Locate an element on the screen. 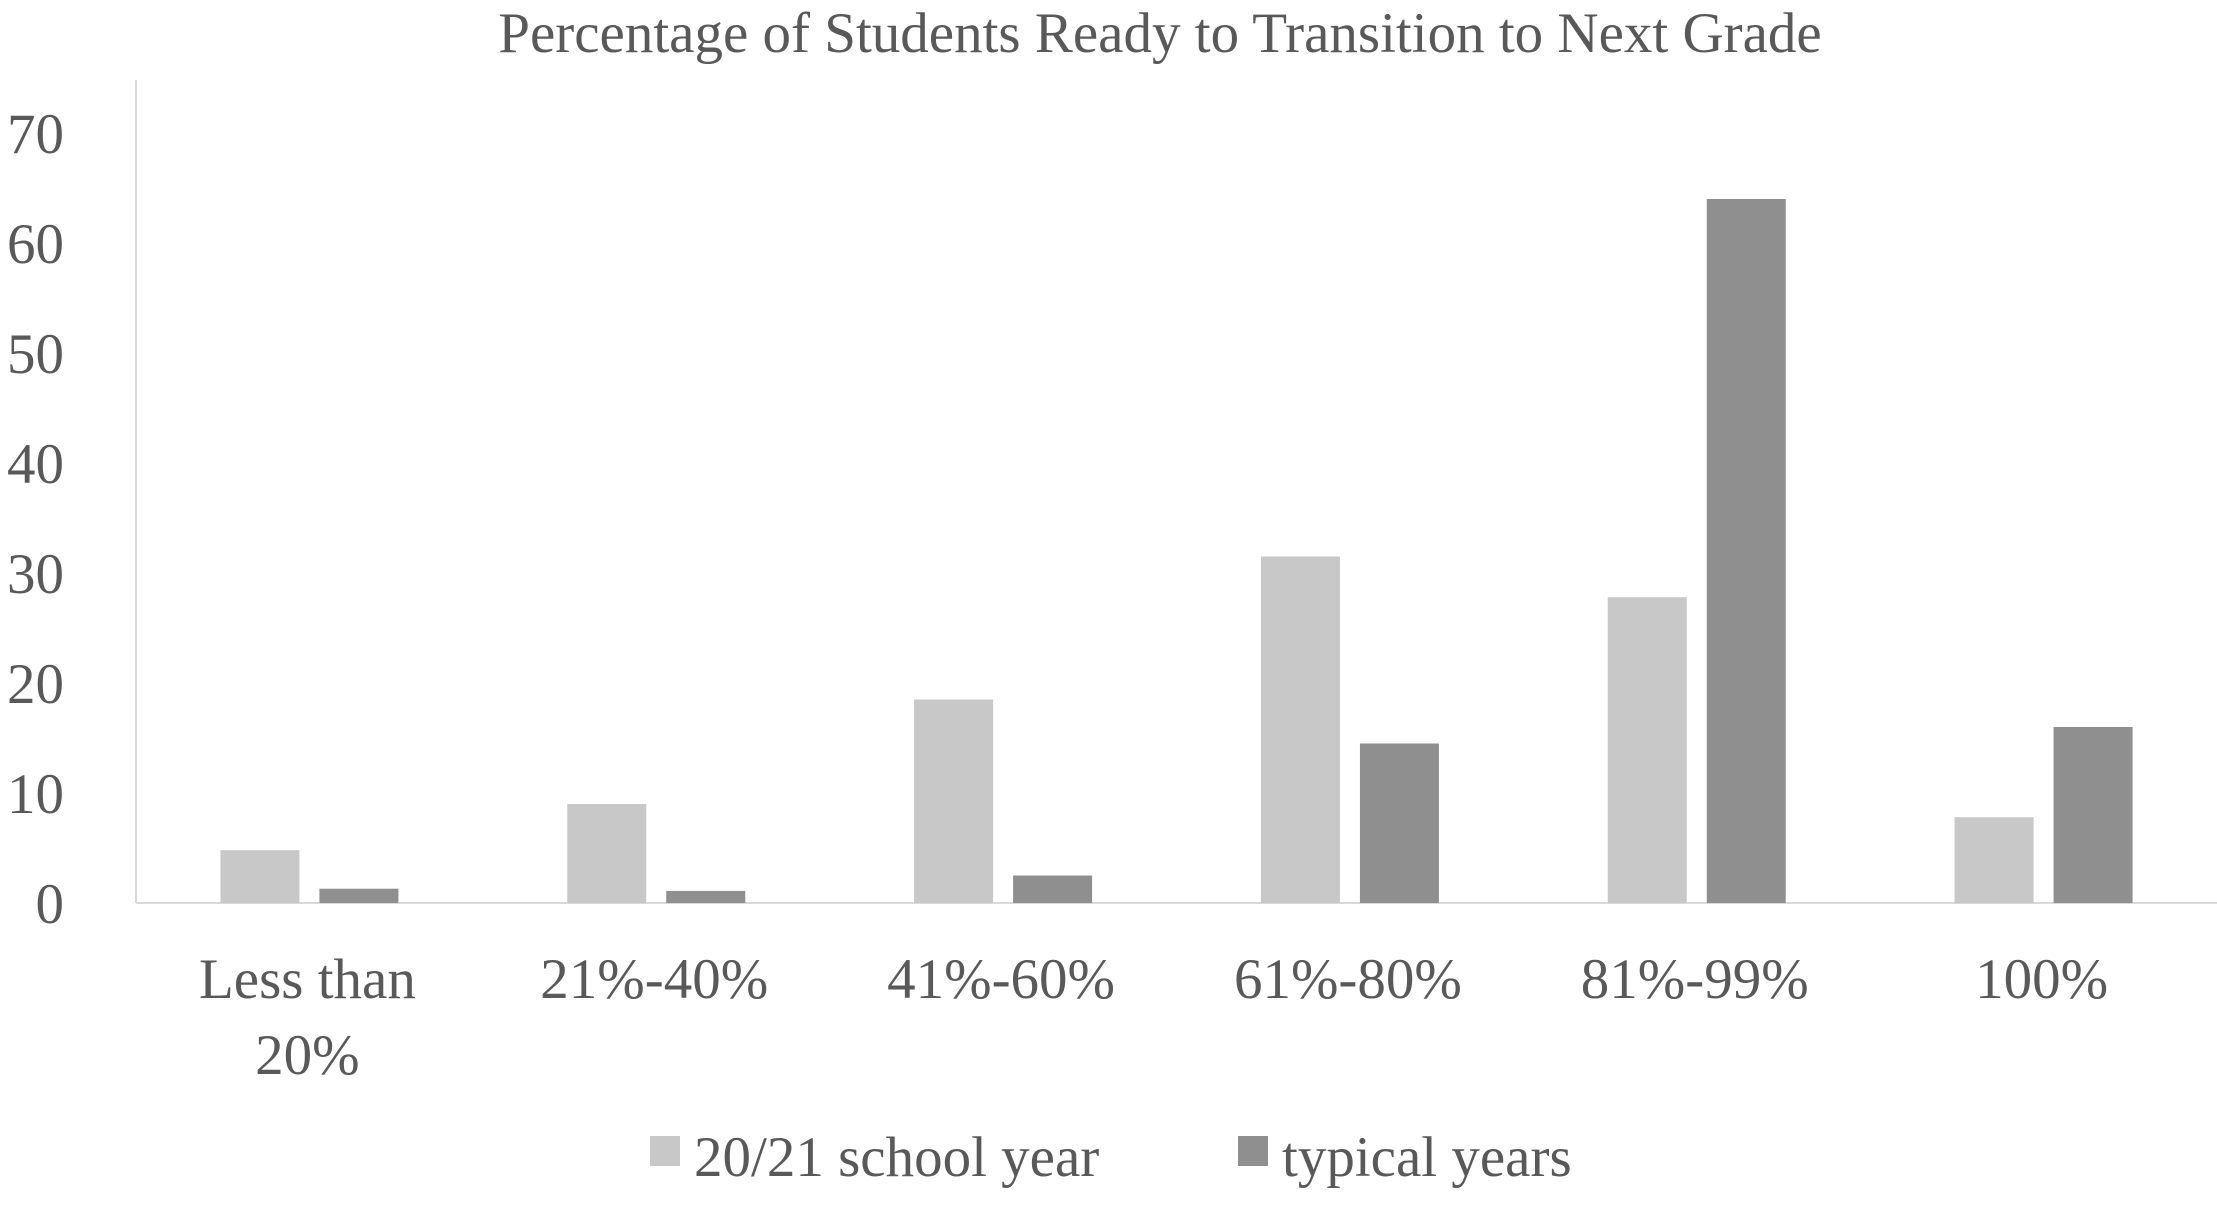  x-tick-label: 21%-40% is located at coordinates (654, 979).